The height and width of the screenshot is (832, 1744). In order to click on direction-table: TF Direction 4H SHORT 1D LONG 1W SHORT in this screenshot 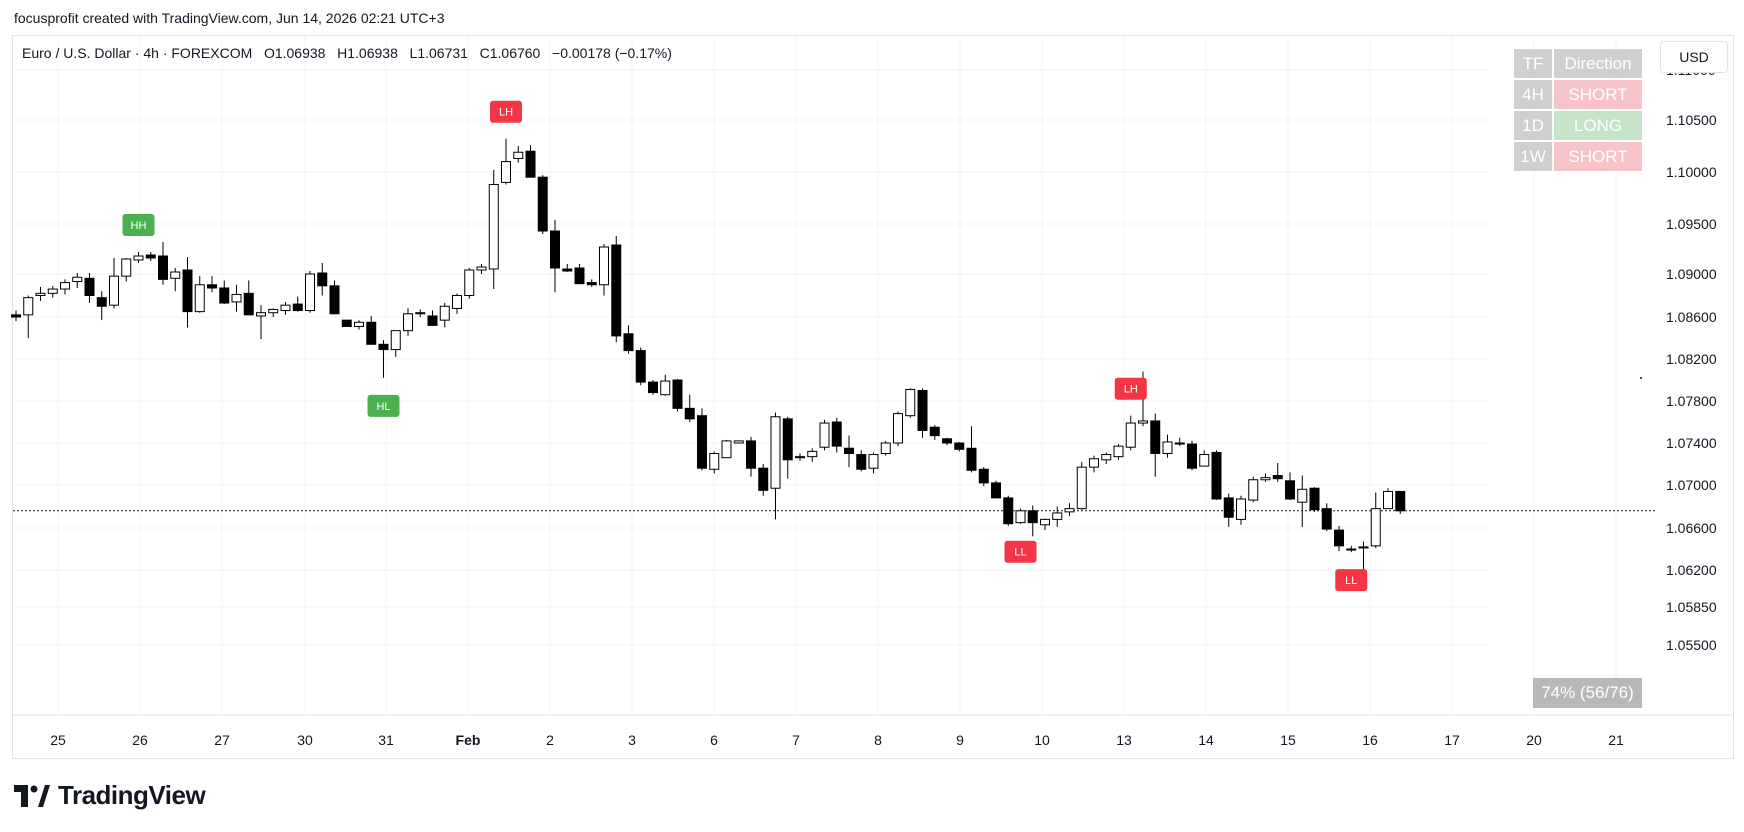, I will do `click(1578, 110)`.